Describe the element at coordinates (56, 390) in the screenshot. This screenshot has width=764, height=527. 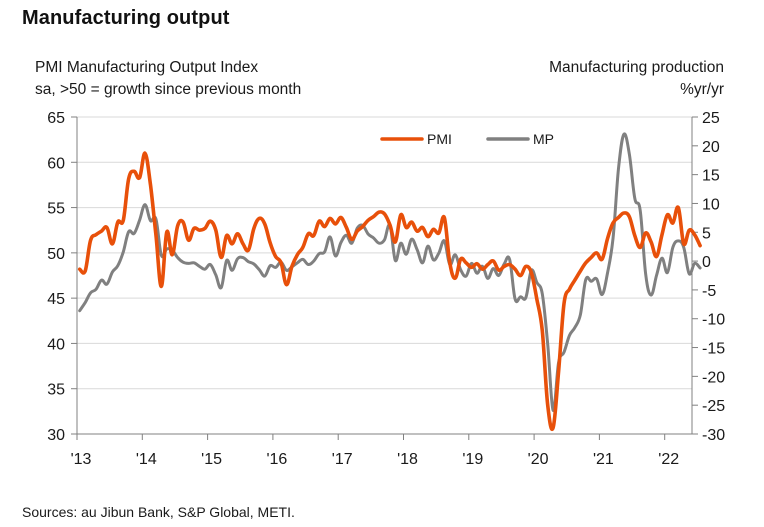
I see `left-axis-tick-label: 35` at that location.